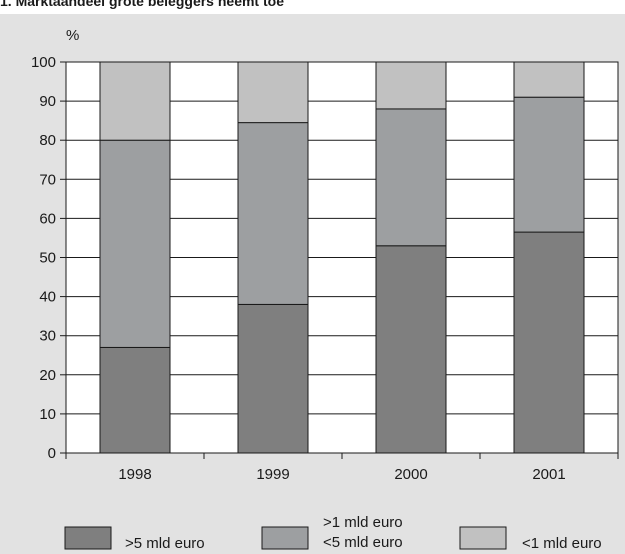  I want to click on y-tick-label: 40, so click(47, 297).